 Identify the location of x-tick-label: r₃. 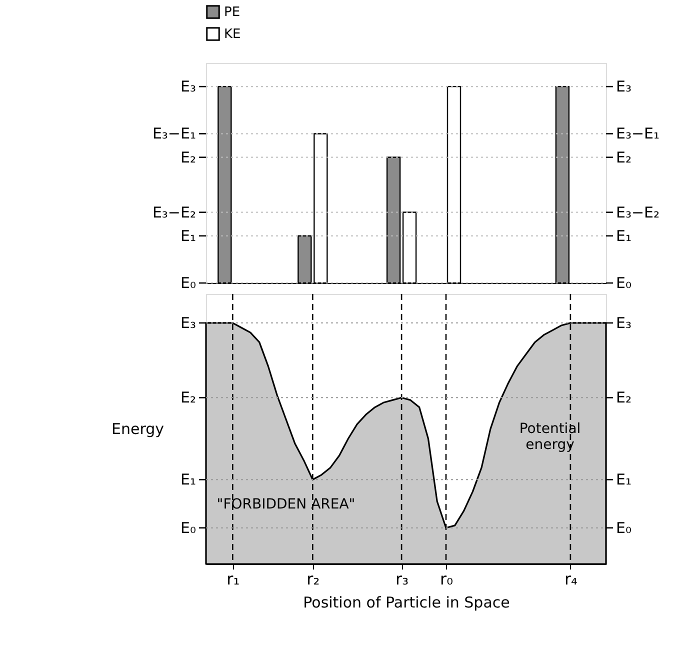
(402, 579).